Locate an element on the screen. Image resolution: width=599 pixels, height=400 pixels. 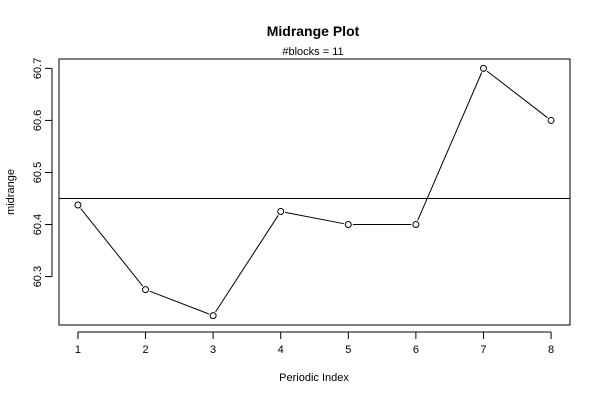
y-axis: 60.3 60.4 60.5 60.6 60.7 is located at coordinates (42, 172).